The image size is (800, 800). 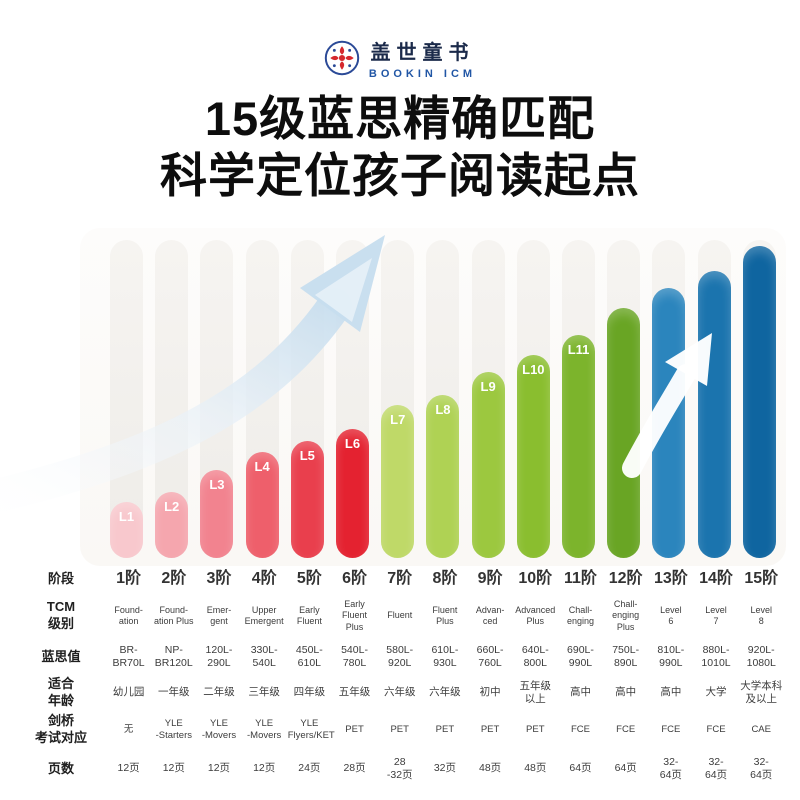 What do you see at coordinates (174, 578) in the screenshot?
I see `cell-stage-2: 2阶` at bounding box center [174, 578].